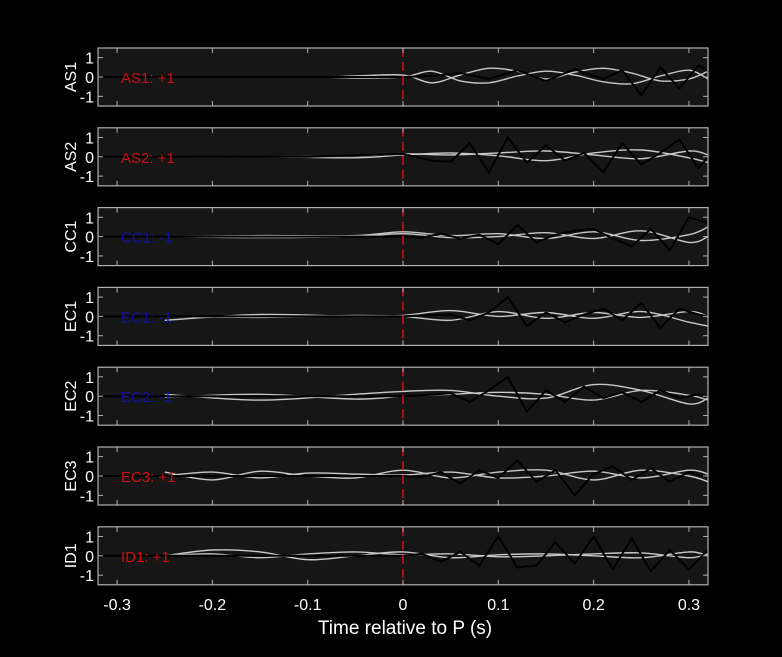 The width and height of the screenshot is (782, 657). Describe the element at coordinates (71, 316) in the screenshot. I see `station-label: EC1` at that location.